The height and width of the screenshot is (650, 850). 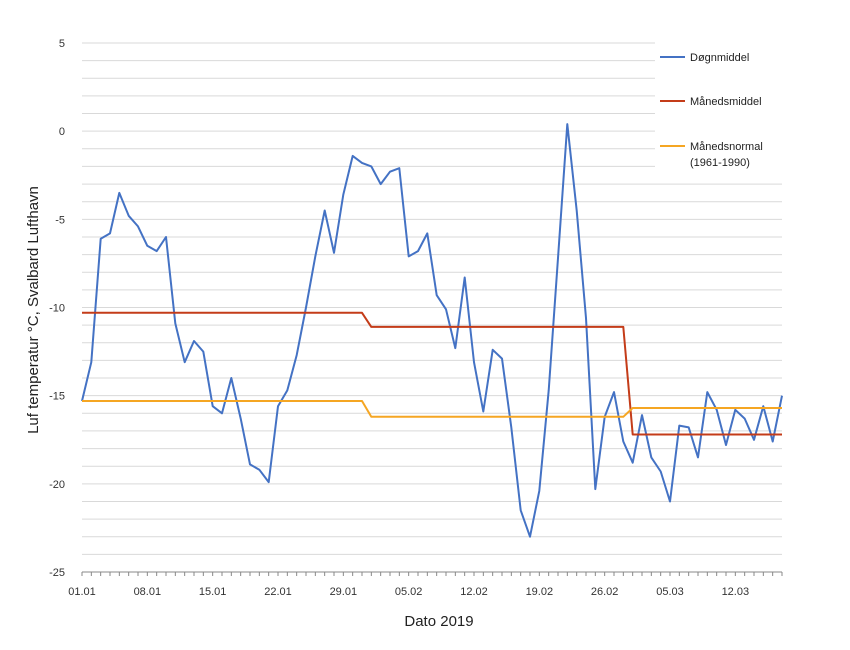 I want to click on y-axis-title: Luf temperatur °C, Svalbard Lufthavn, so click(x=33, y=310).